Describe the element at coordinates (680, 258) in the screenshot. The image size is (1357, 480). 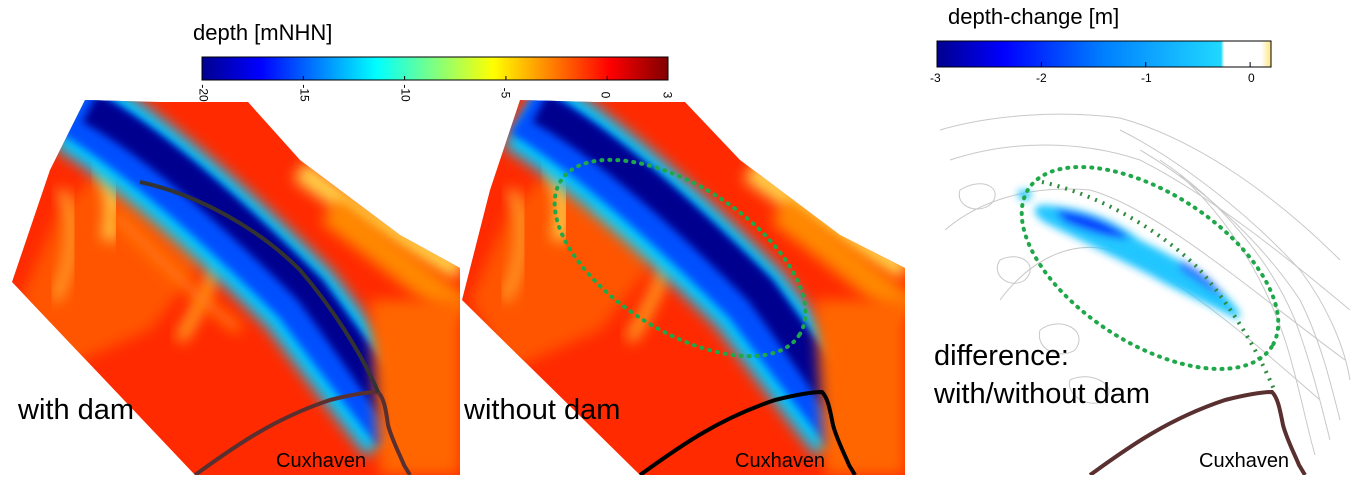
I see `dam-area-ellipse-b` at that location.